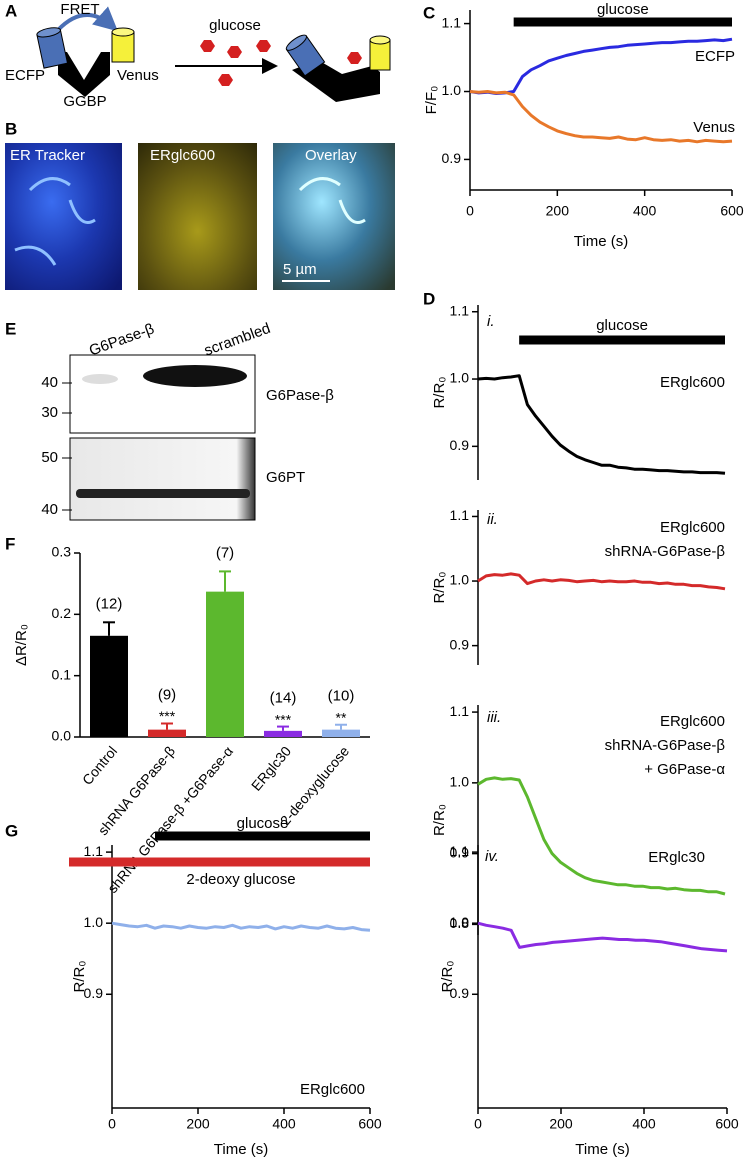 Image resolution: width=745 pixels, height=1160 pixels. I want to click on scale-label: 5 µm, so click(300, 269).